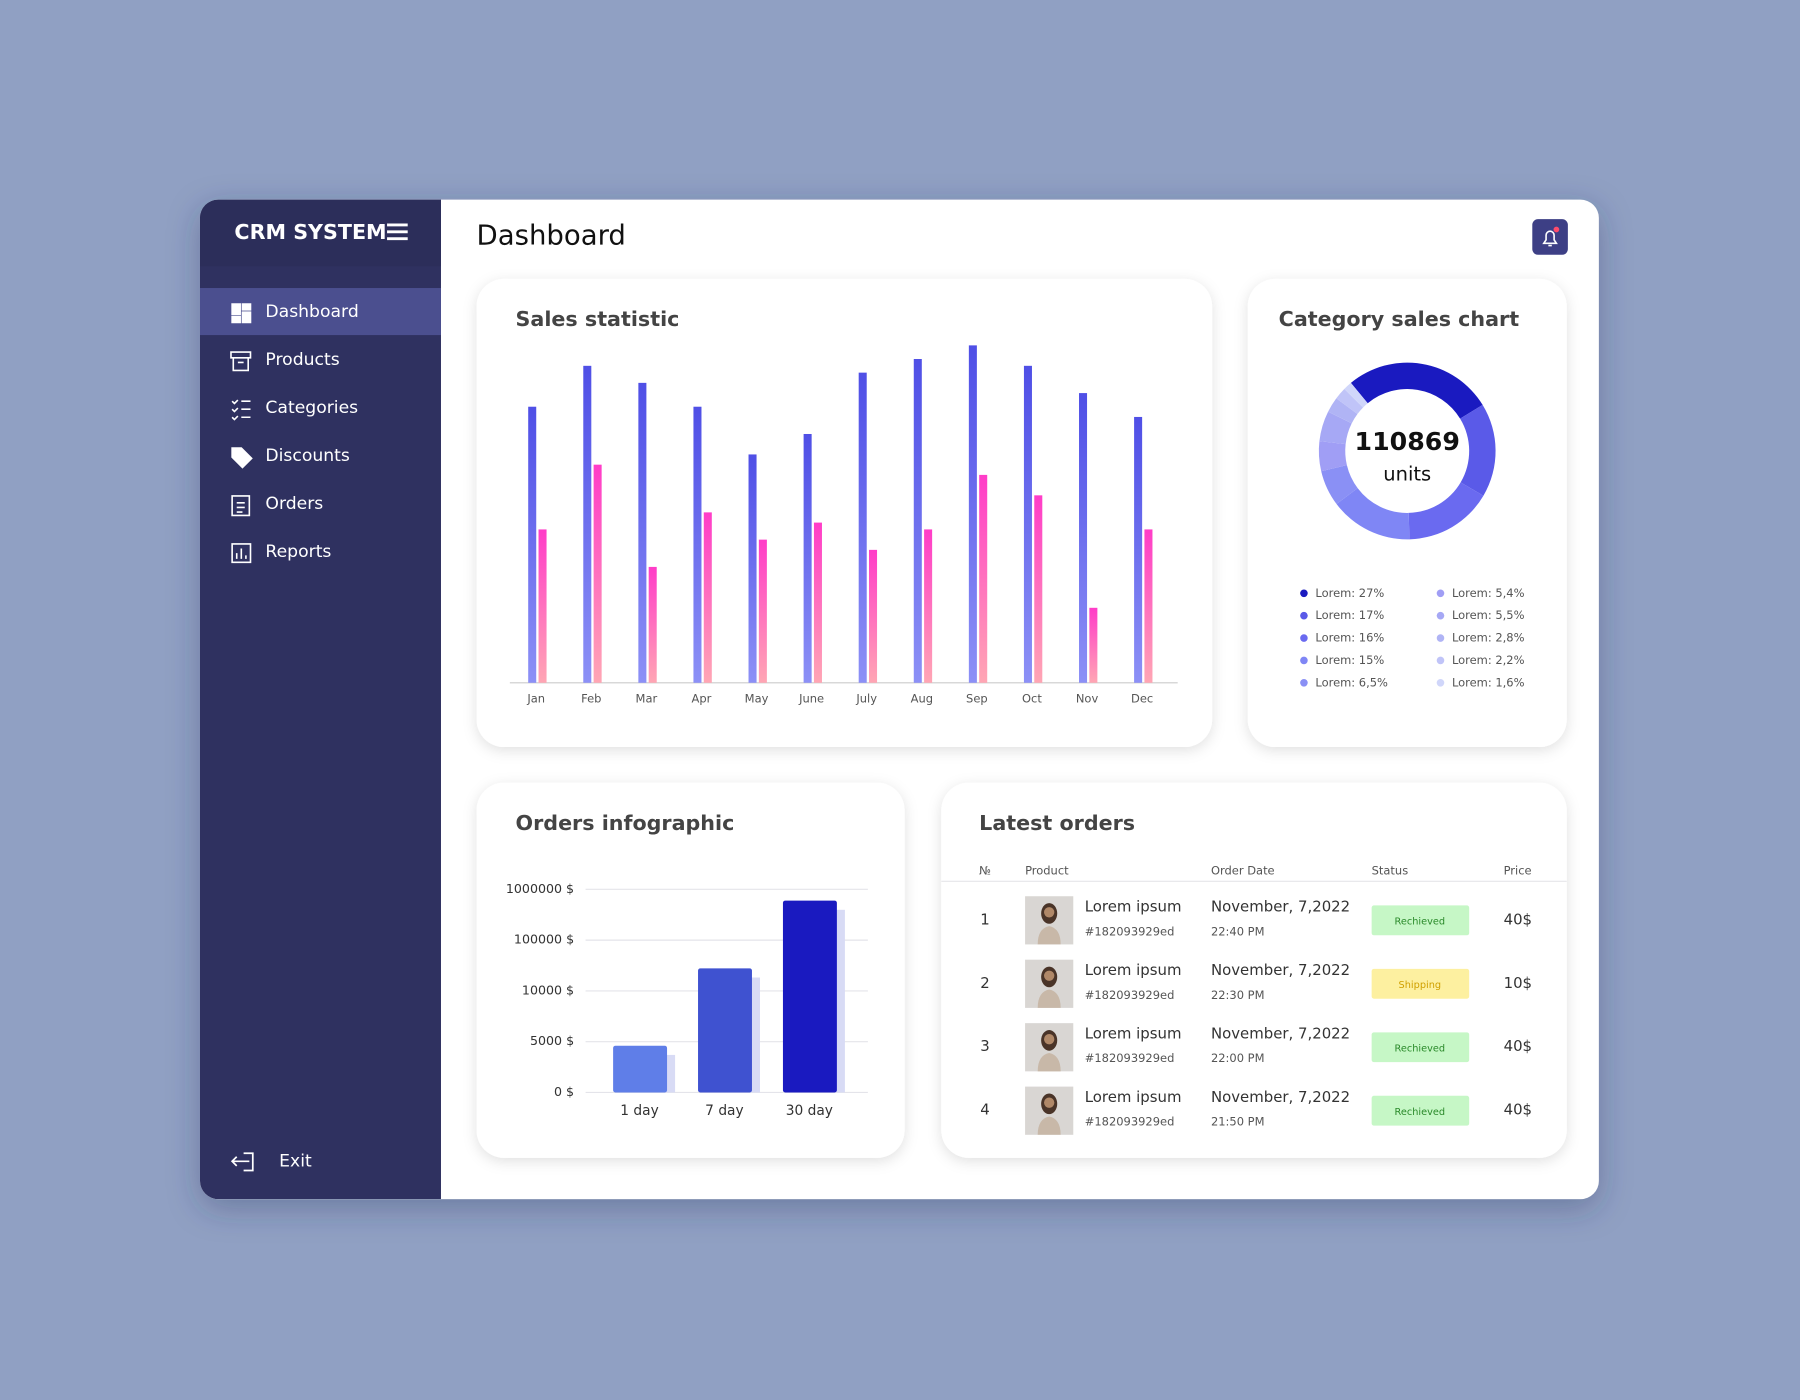 Image resolution: width=1800 pixels, height=1400 pixels. What do you see at coordinates (1032, 698) in the screenshot?
I see `x-tick-label: Oct` at bounding box center [1032, 698].